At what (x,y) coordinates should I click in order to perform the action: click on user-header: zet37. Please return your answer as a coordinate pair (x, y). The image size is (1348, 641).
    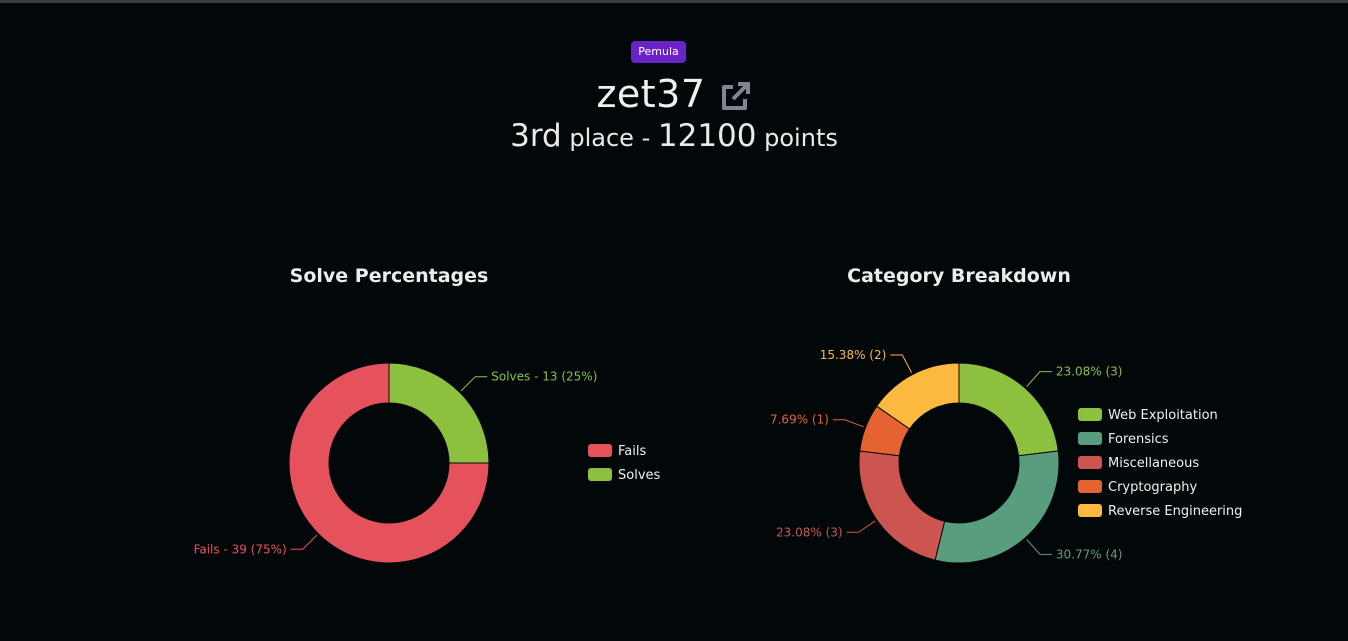
    Looking at the image, I should click on (674, 94).